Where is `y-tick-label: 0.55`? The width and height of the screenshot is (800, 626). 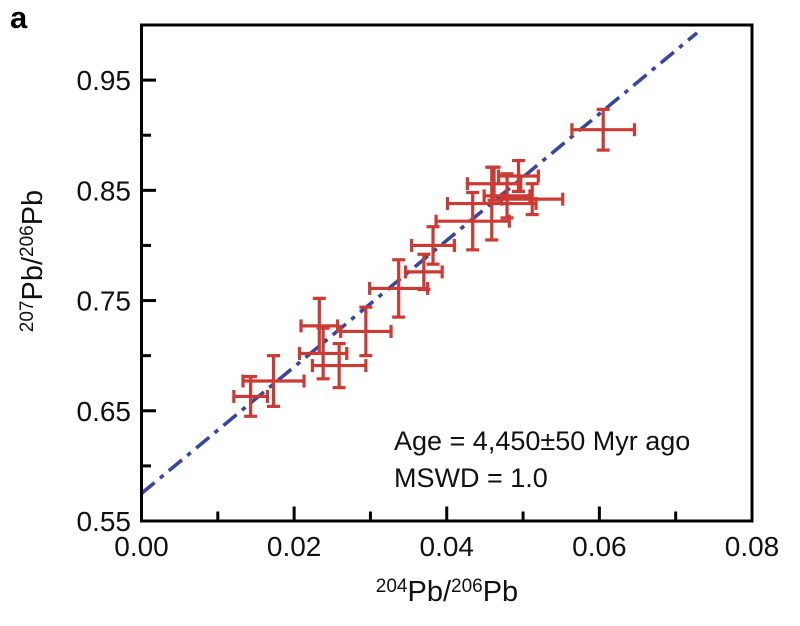 y-tick-label: 0.55 is located at coordinates (104, 521).